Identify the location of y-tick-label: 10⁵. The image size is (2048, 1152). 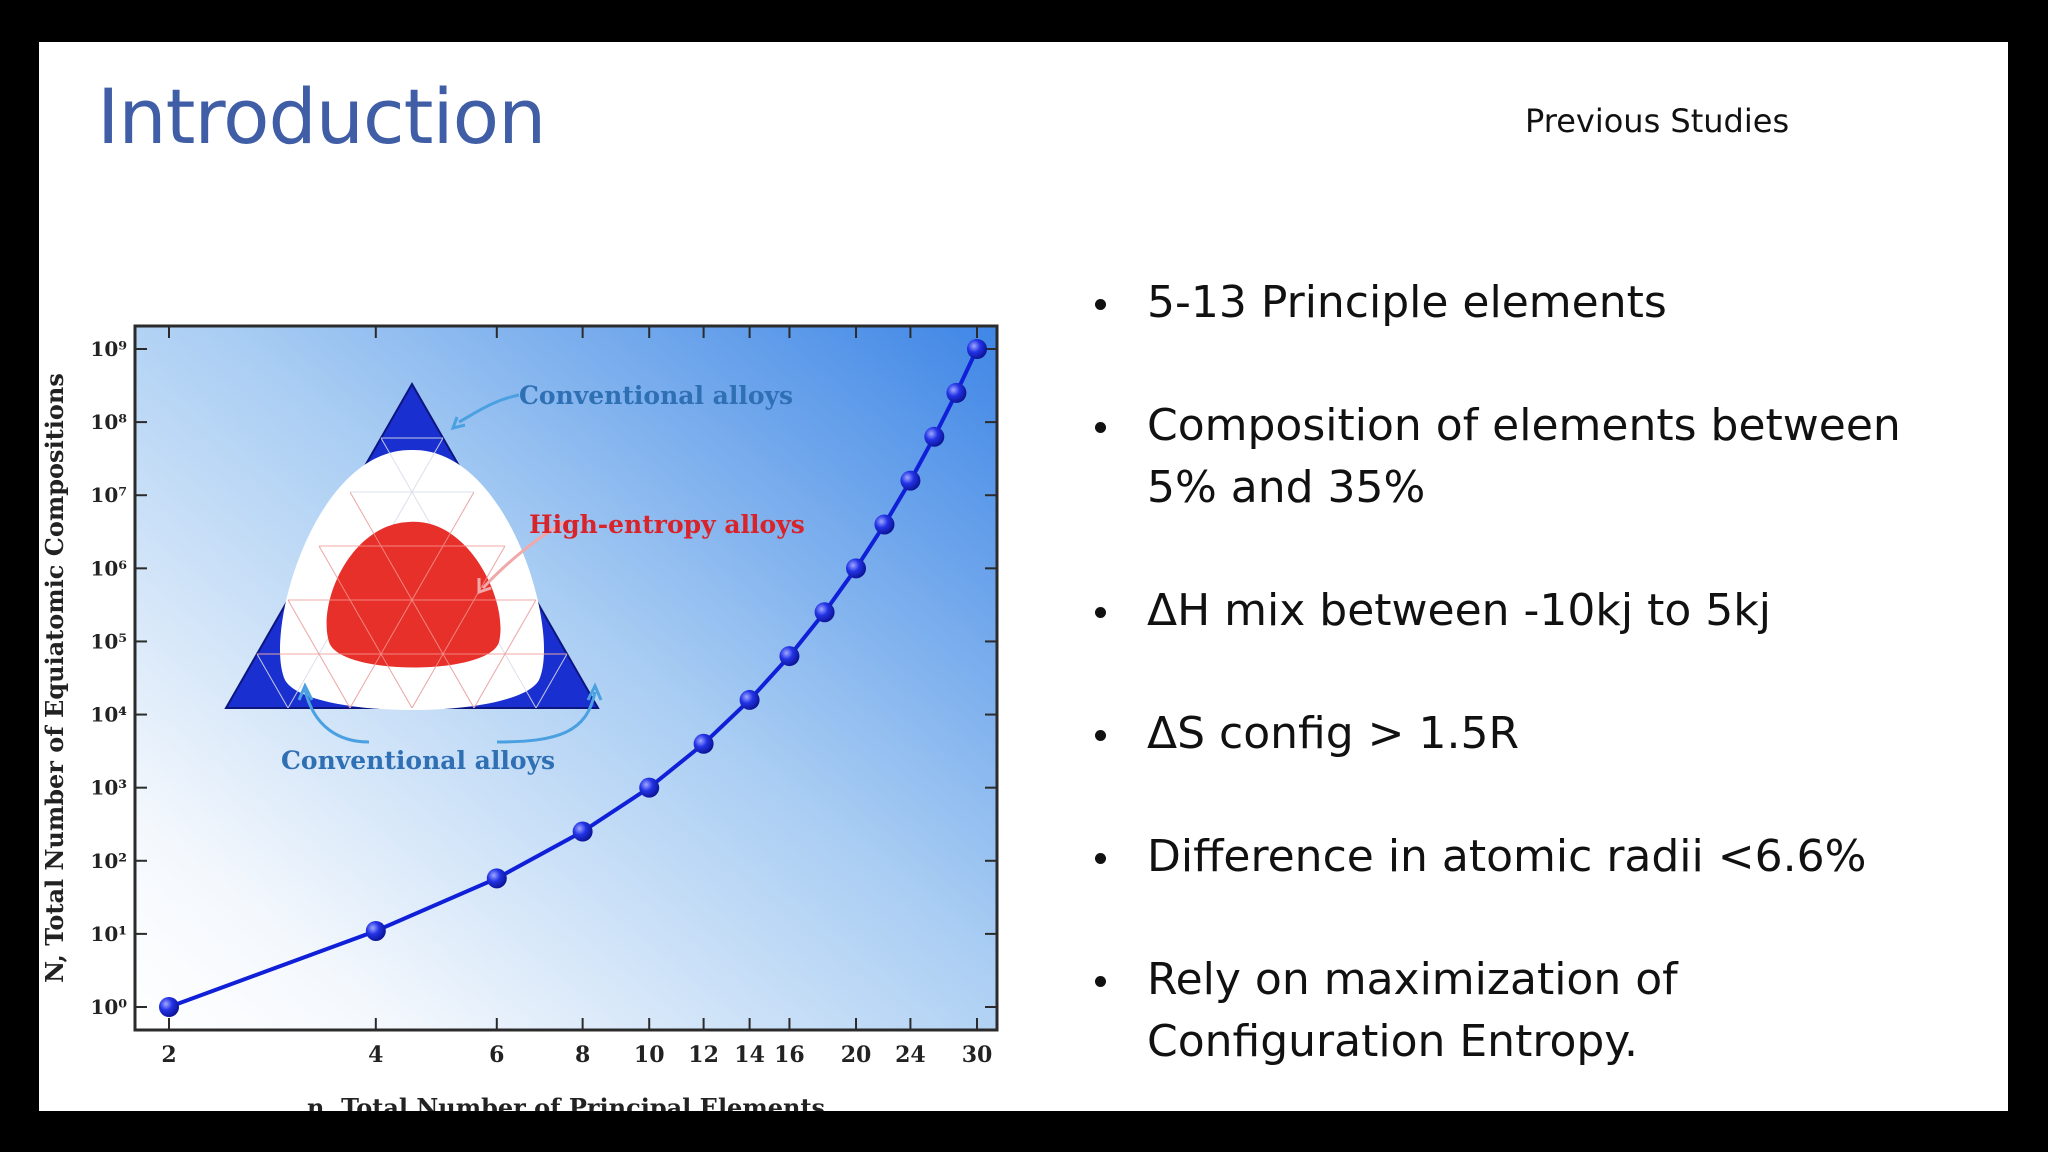
(108, 641).